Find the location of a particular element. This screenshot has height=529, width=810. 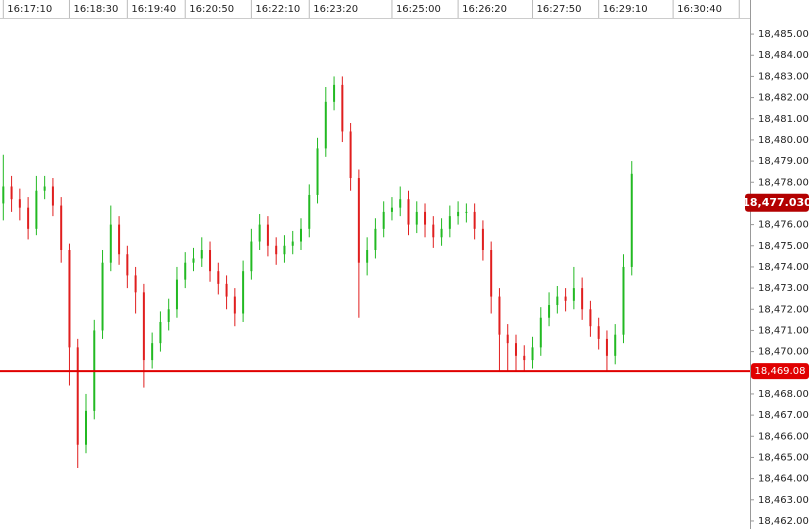

y-tick-label: 18,482.00 is located at coordinates (783, 98).